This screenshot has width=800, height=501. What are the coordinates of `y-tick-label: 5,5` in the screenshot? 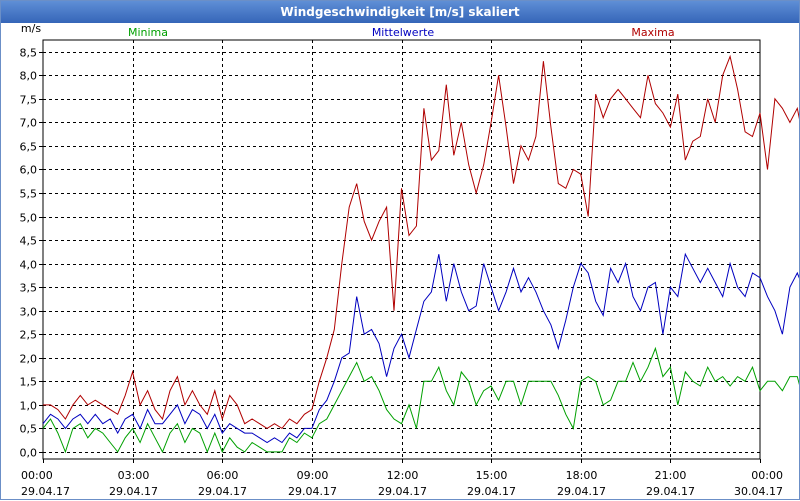 It's located at (29, 194).